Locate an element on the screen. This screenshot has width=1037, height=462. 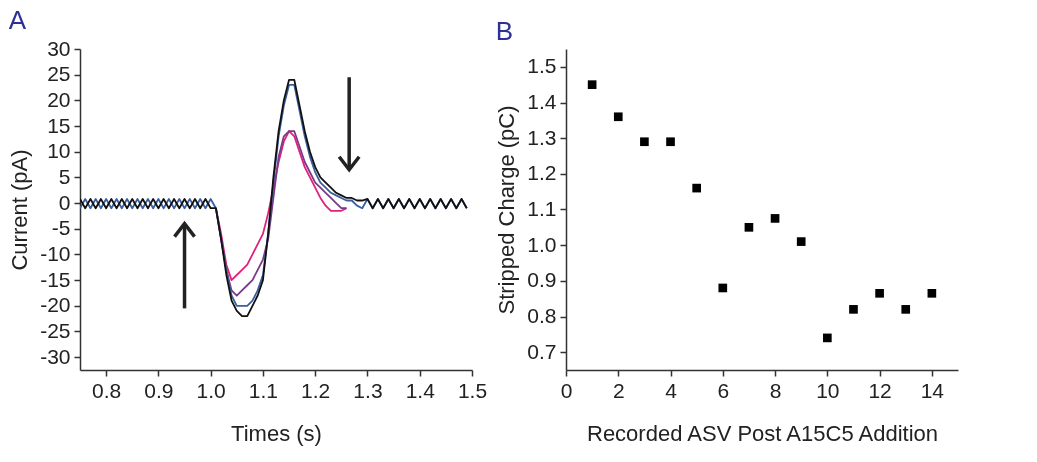
x-tick-label: 4 is located at coordinates (671, 390).